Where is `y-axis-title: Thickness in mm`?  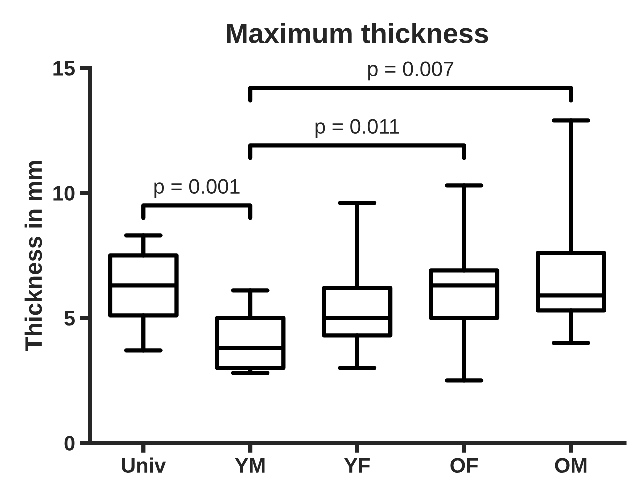 y-axis-title: Thickness in mm is located at coordinates (33, 256).